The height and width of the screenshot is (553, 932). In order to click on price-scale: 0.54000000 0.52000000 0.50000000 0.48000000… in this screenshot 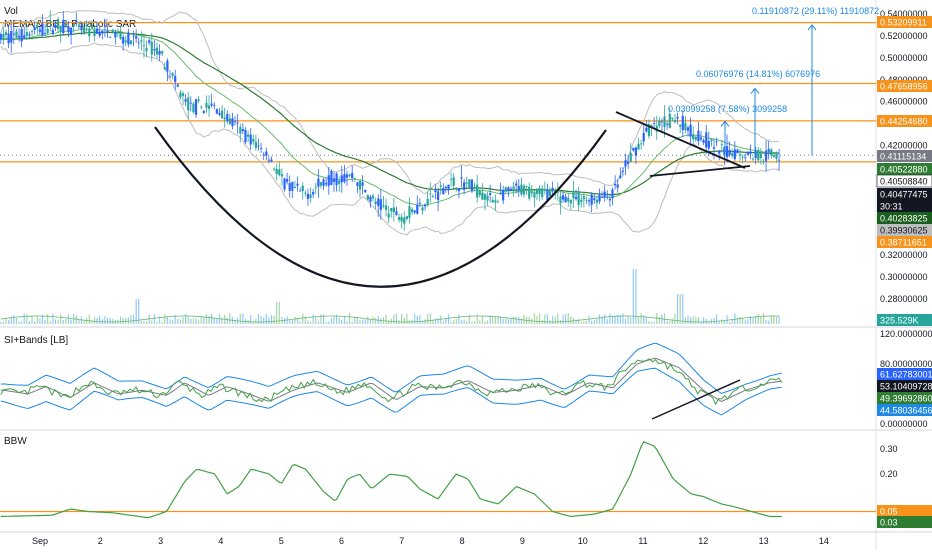, I will do `click(904, 268)`.